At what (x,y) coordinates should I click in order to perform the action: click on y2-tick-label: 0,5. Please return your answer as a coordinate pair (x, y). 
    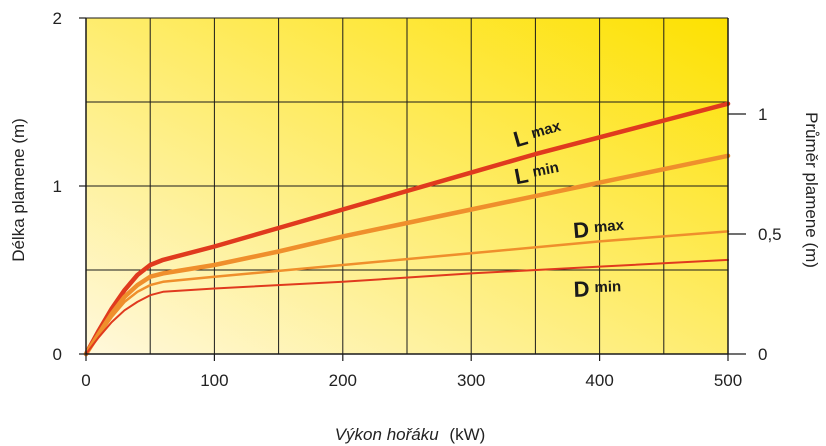
    Looking at the image, I should click on (770, 234).